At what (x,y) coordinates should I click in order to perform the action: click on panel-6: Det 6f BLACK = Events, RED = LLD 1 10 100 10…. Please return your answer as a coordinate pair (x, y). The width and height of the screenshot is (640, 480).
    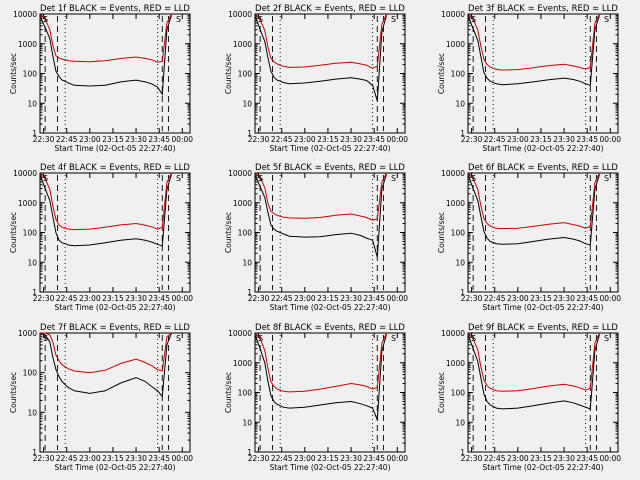
    Looking at the image, I should click on (529, 237).